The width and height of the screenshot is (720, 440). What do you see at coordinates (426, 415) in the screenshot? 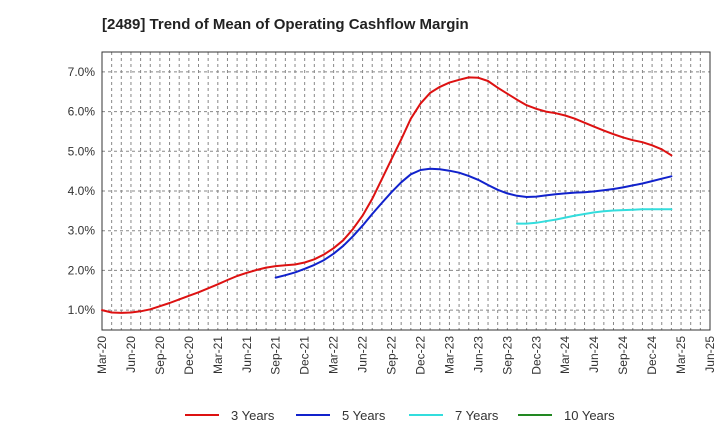
I see `legend-swatch-7-years` at bounding box center [426, 415].